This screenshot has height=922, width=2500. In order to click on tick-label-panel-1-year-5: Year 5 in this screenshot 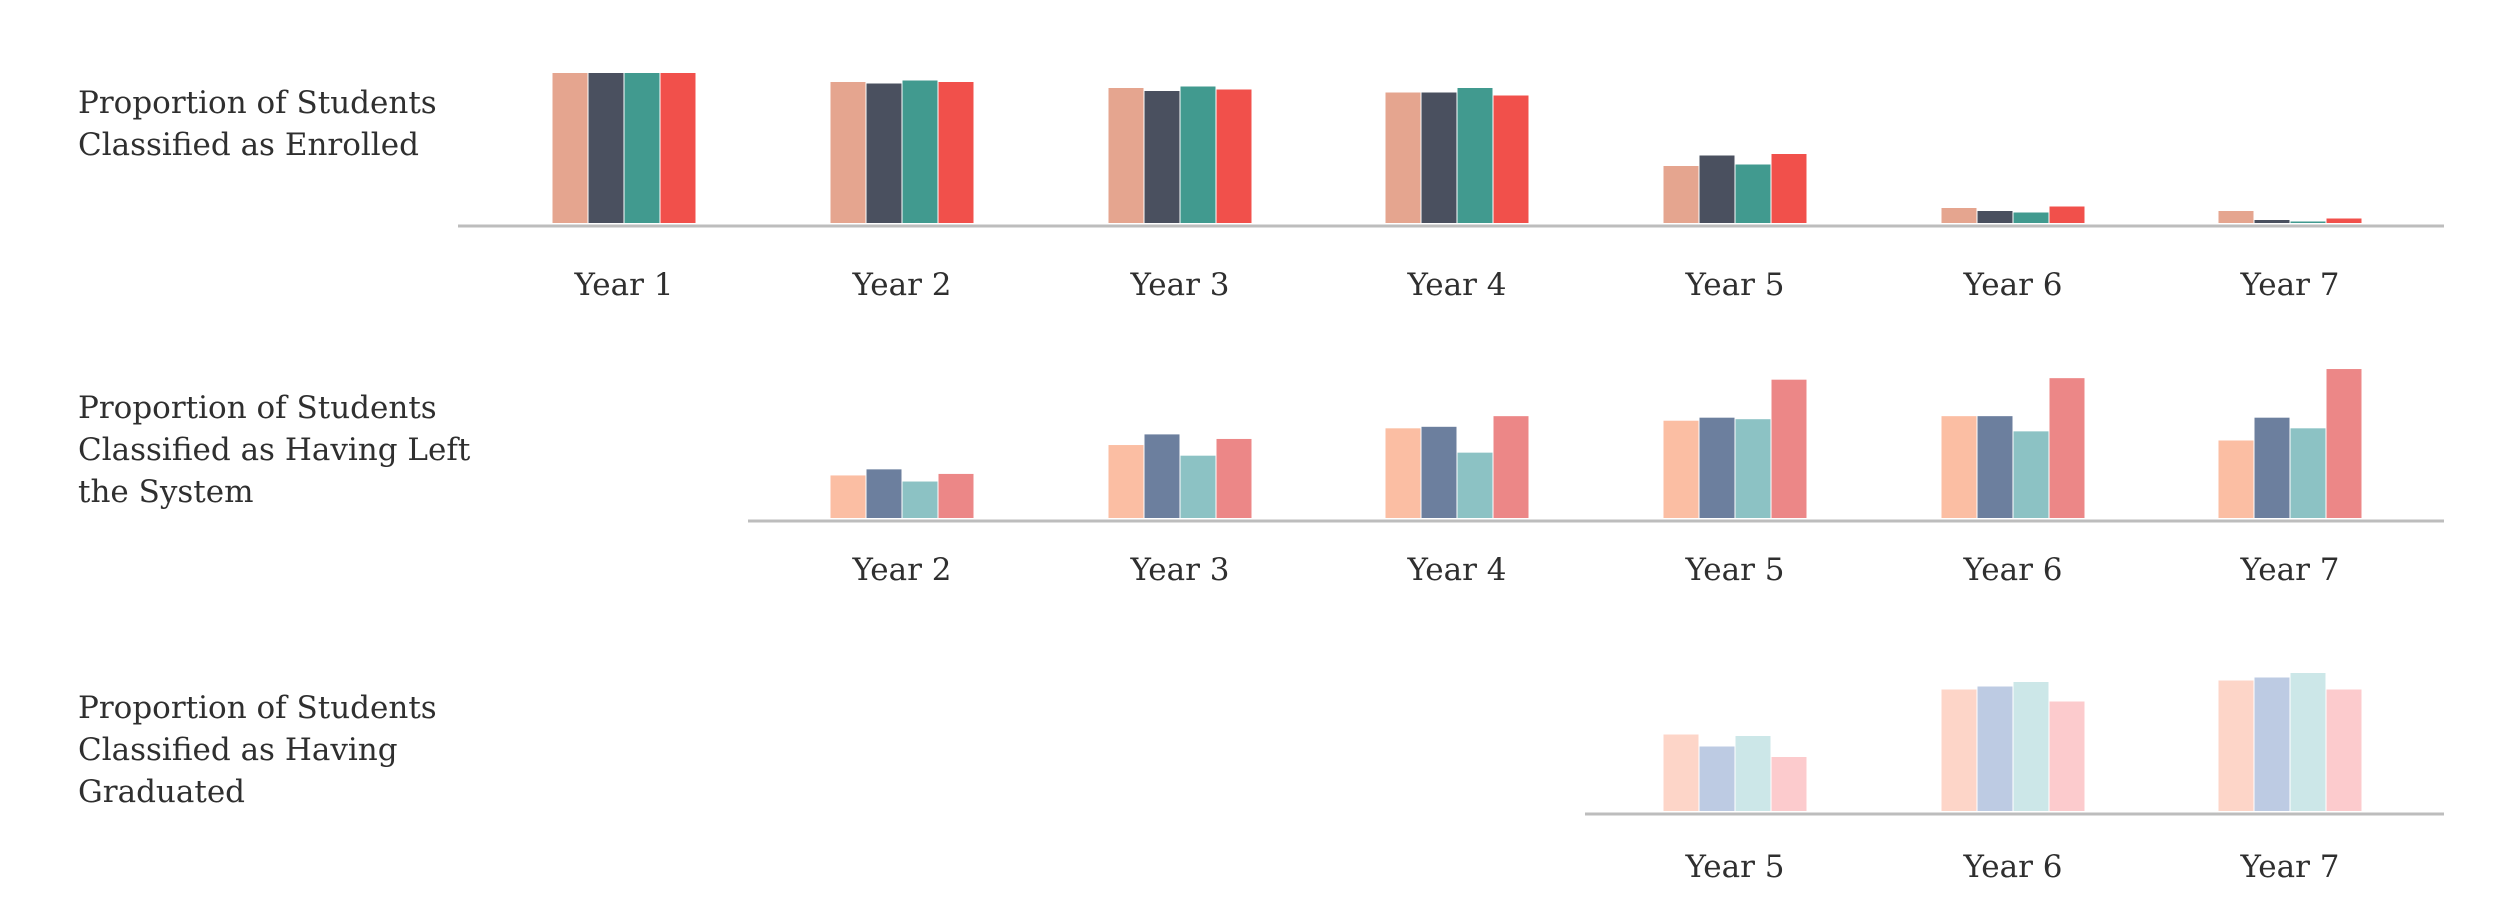, I will do `click(1735, 285)`.